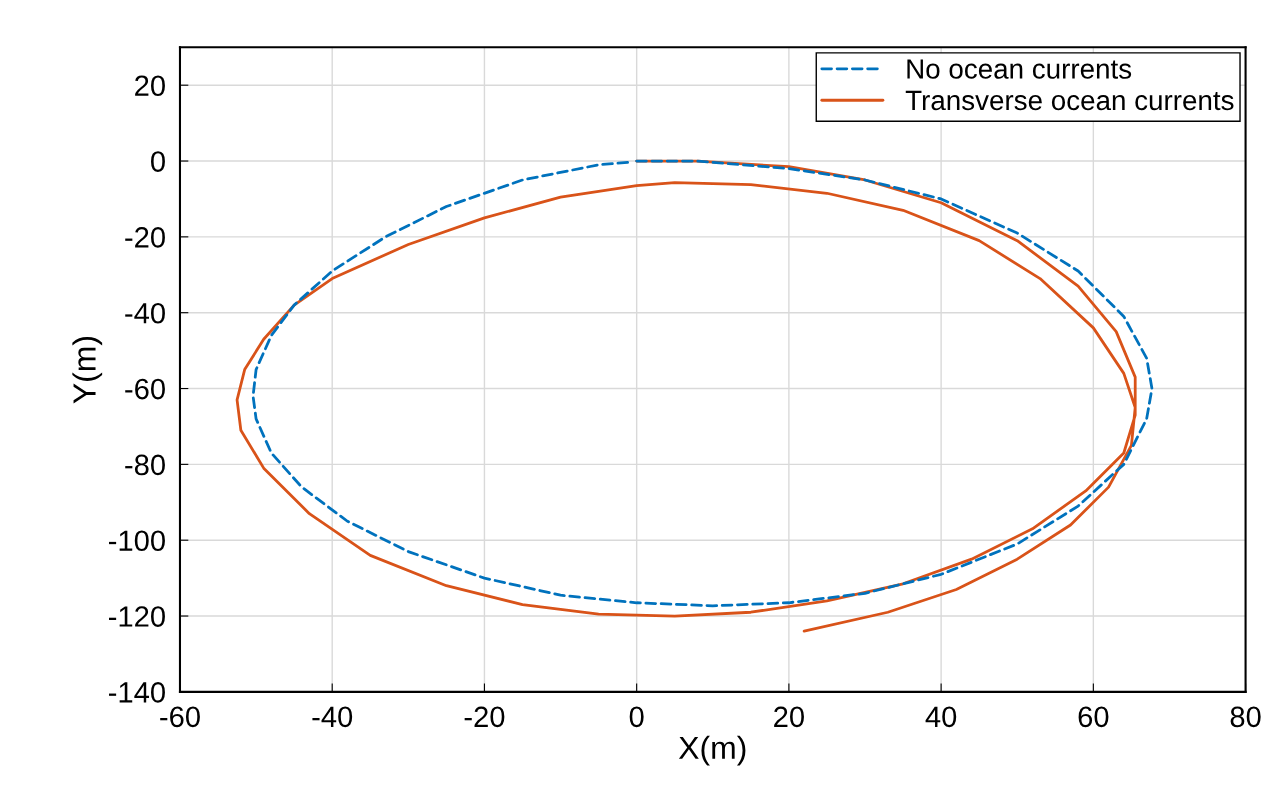 This screenshot has height=788, width=1271. What do you see at coordinates (150, 86) in the screenshot?
I see `y-tick-label: 20` at bounding box center [150, 86].